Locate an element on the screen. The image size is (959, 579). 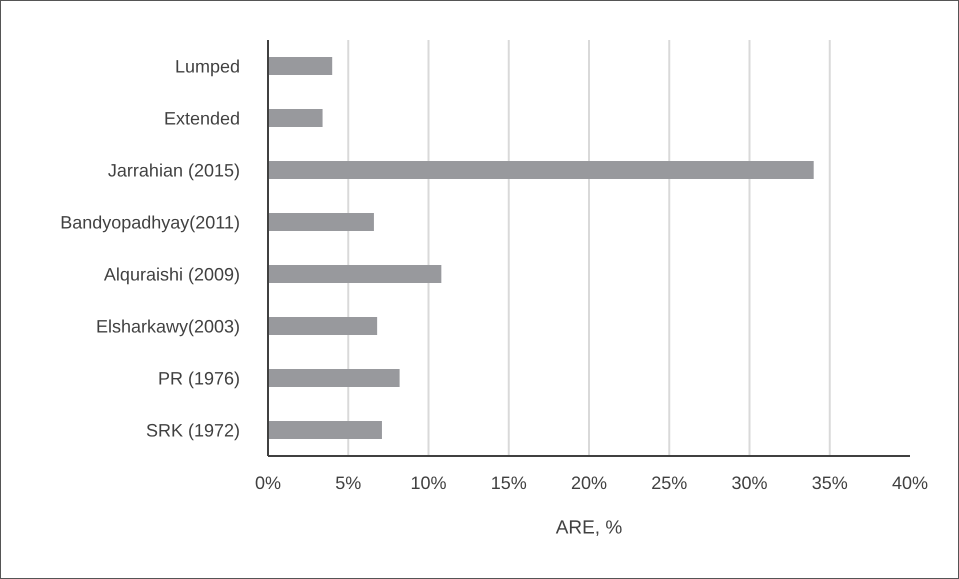
y-tick-label: Extended is located at coordinates (202, 118).